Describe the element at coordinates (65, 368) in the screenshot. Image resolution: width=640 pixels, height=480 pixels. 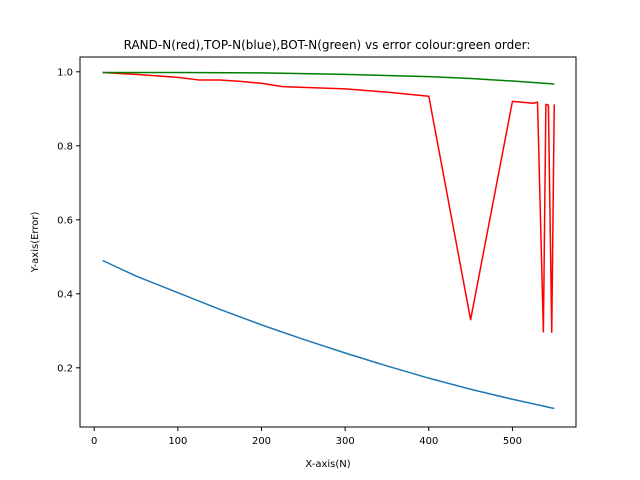
I see `y-tick-label: 0.2` at that location.